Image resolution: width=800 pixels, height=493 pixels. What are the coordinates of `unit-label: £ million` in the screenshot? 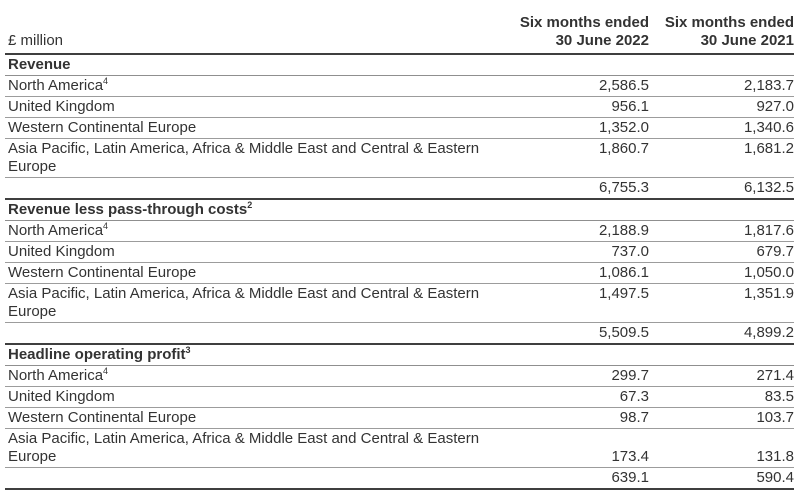 It's located at (244, 34).